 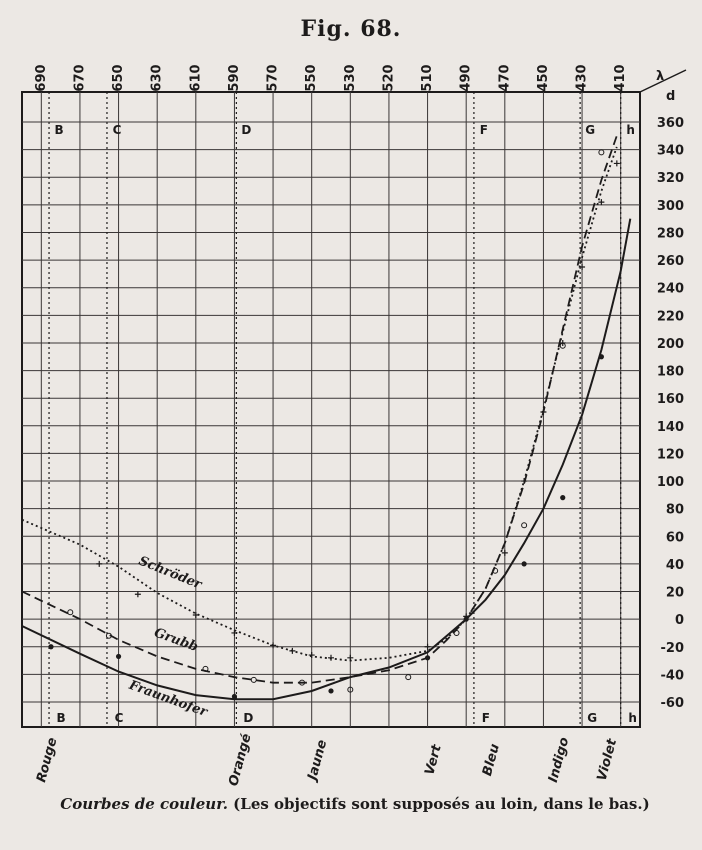 What do you see at coordinates (670, 123) in the screenshot?
I see `y-tick-label: 360` at bounding box center [670, 123].